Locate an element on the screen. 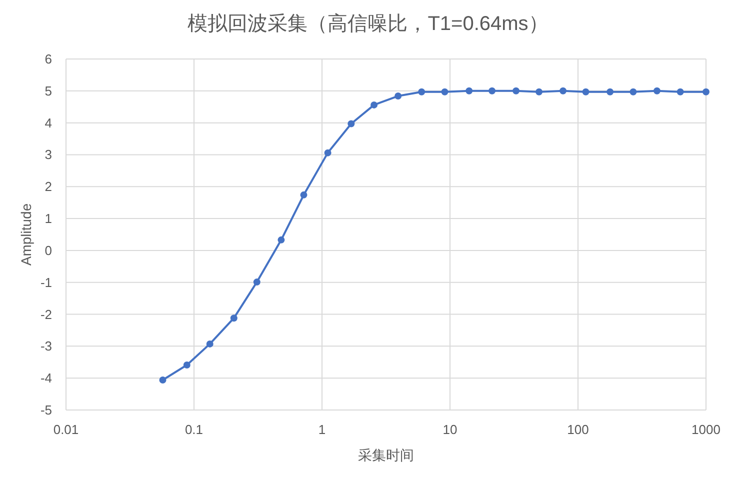 Image resolution: width=736 pixels, height=481 pixels. y-tick-label: 1 is located at coordinates (48, 218).